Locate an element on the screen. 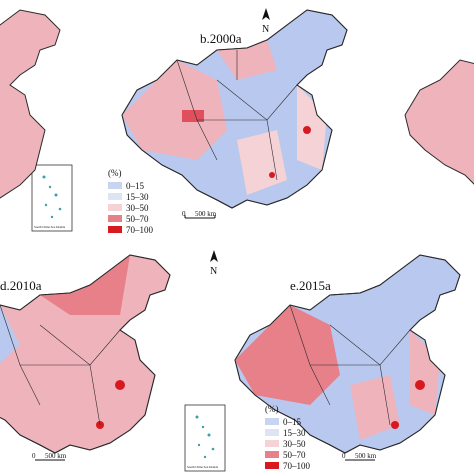 The width and height of the screenshot is (474, 474). svg-text: 70–100 is located at coordinates (297, 466).